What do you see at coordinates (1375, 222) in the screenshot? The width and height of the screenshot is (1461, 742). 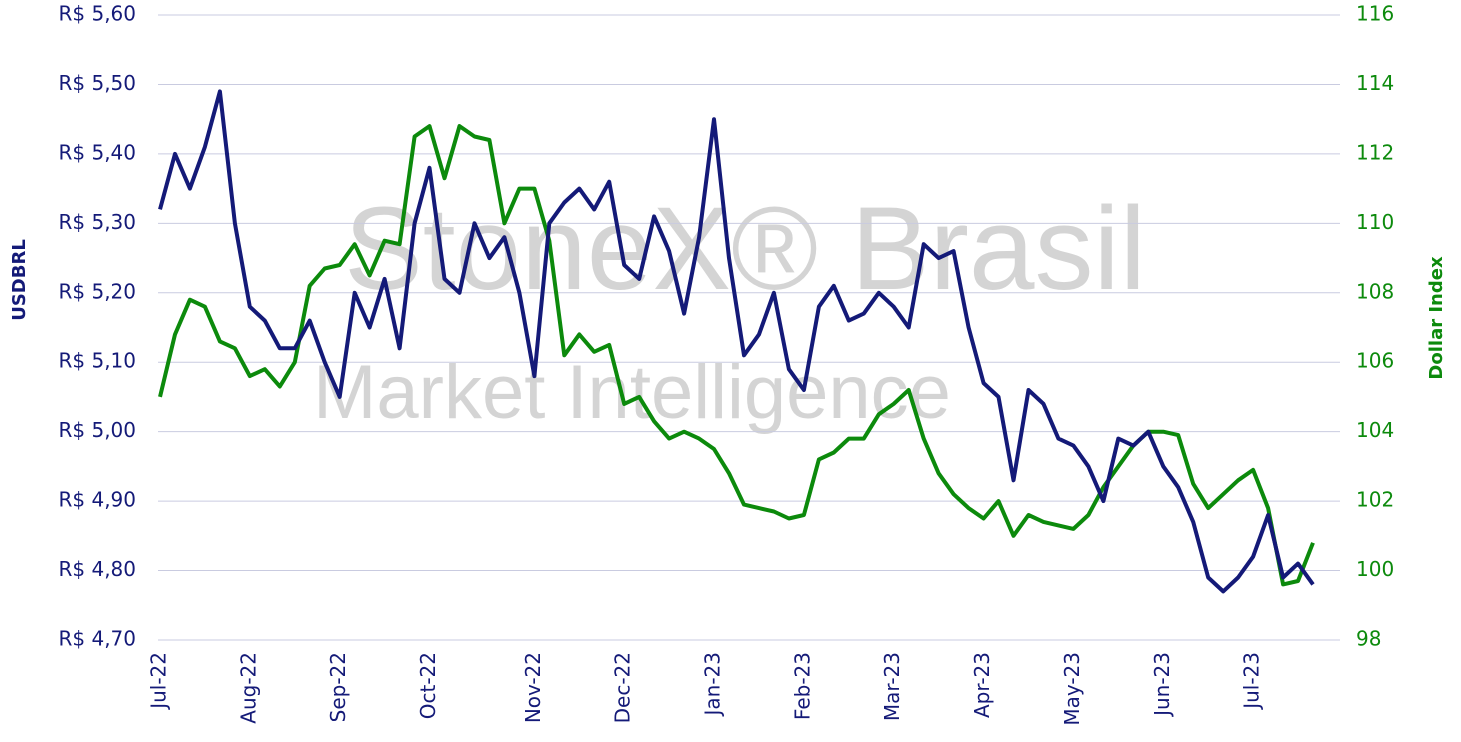 I see `y2-tick-label: 110` at bounding box center [1375, 222].